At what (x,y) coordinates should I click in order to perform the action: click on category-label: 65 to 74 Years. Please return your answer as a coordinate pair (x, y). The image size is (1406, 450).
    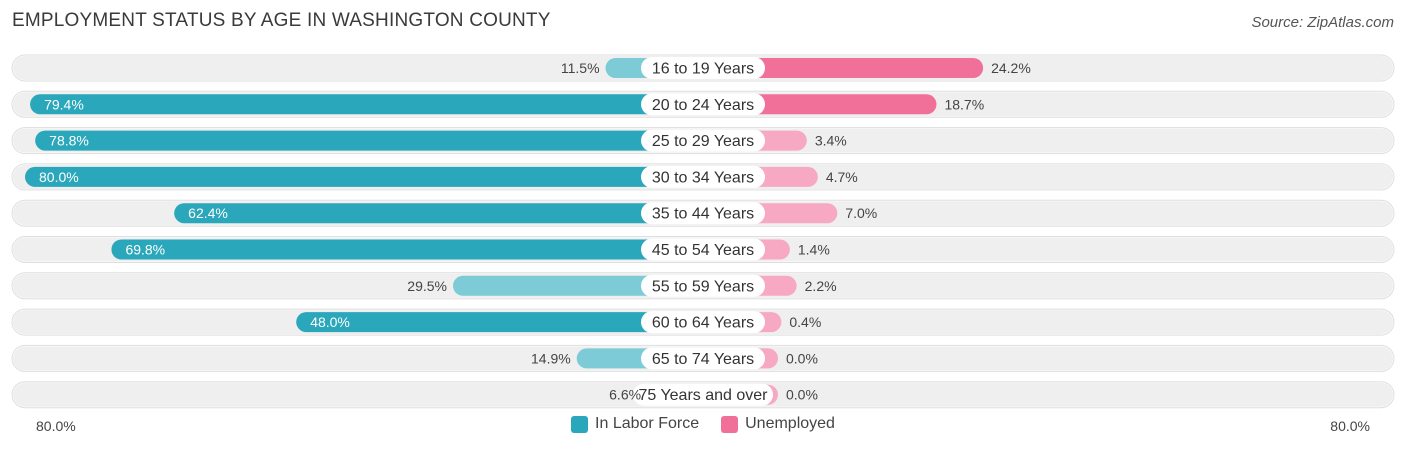
    Looking at the image, I should click on (703, 359).